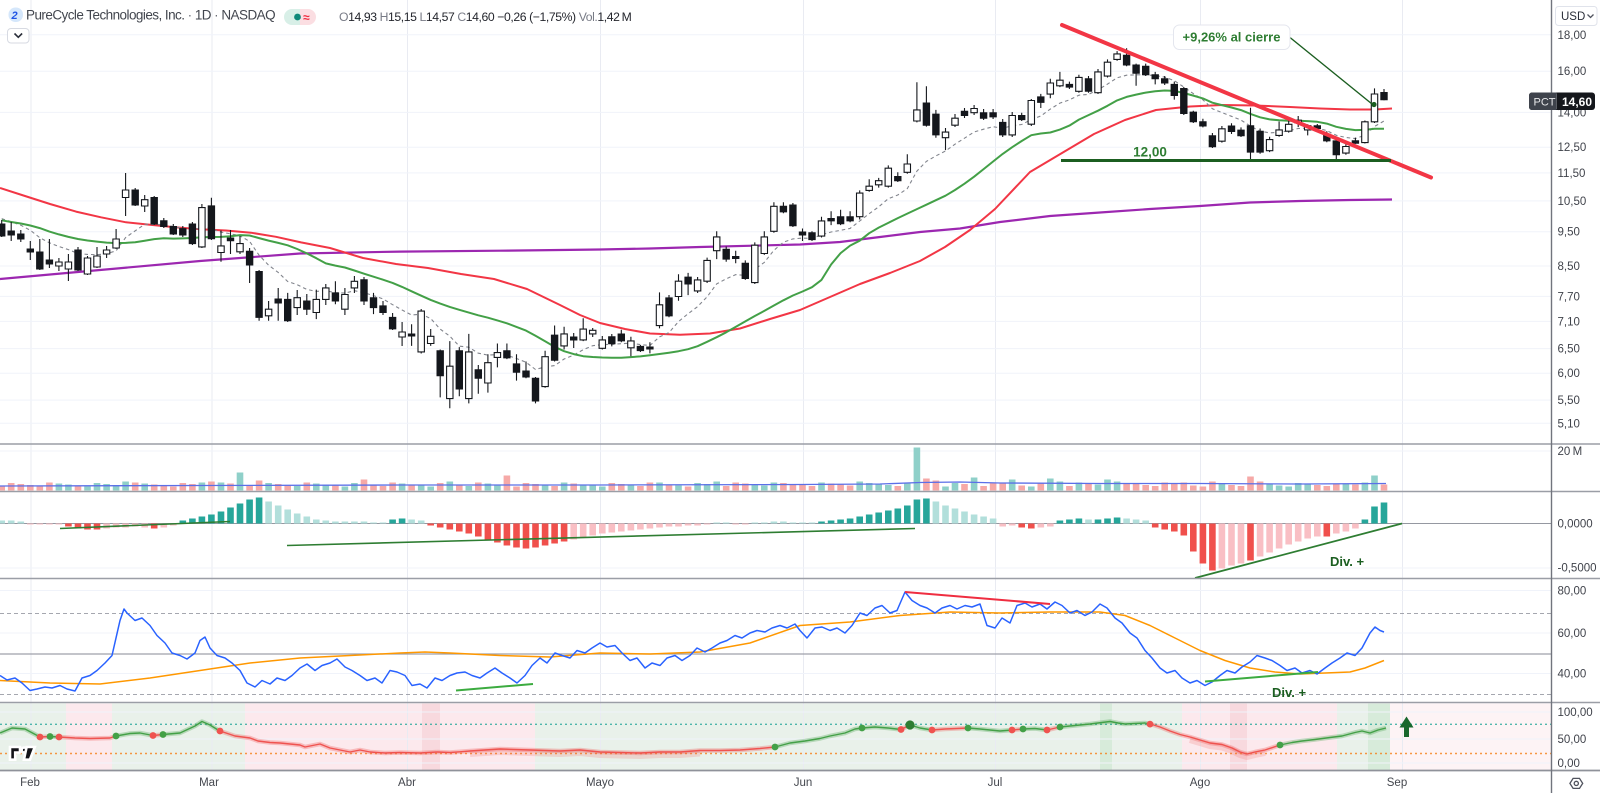  What do you see at coordinates (1572, 740) in the screenshot?
I see `svg-text: 50,00` at bounding box center [1572, 740].